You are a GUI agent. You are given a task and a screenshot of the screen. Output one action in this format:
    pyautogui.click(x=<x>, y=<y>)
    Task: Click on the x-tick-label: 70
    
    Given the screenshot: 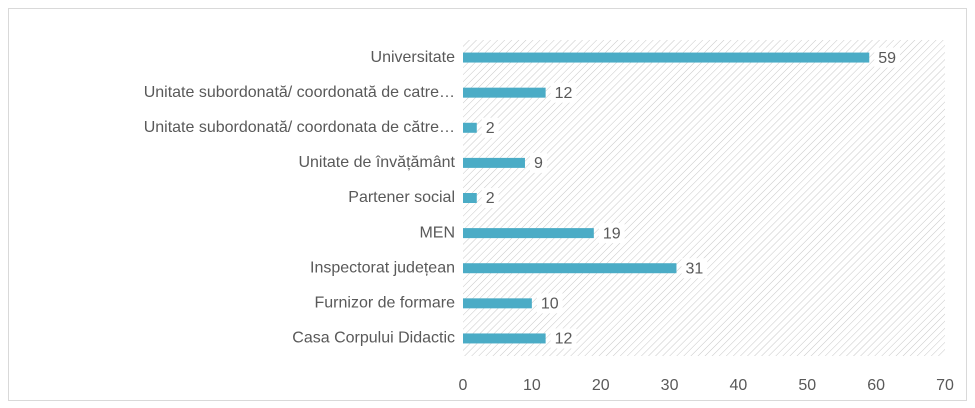 What is the action you would take?
    pyautogui.click(x=945, y=385)
    